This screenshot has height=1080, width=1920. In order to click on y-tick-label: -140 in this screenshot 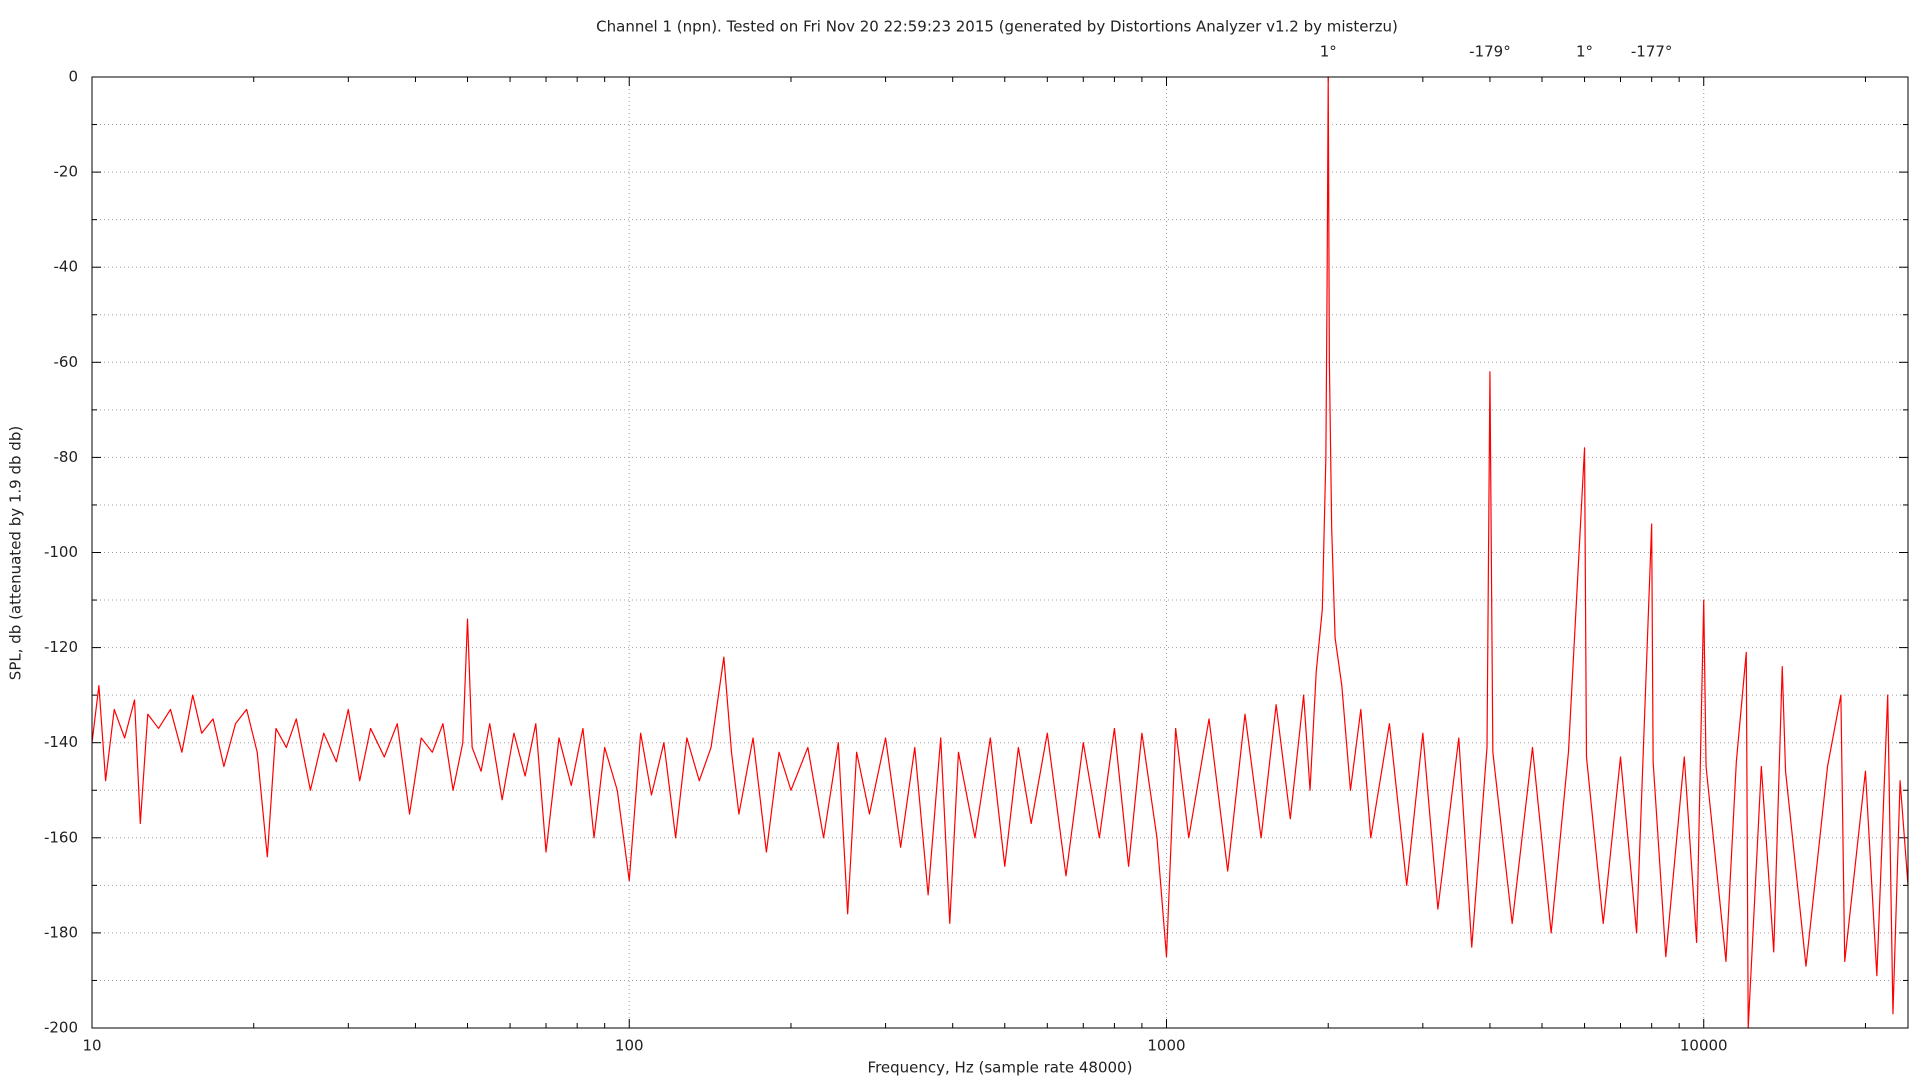, I will do `click(61, 742)`.